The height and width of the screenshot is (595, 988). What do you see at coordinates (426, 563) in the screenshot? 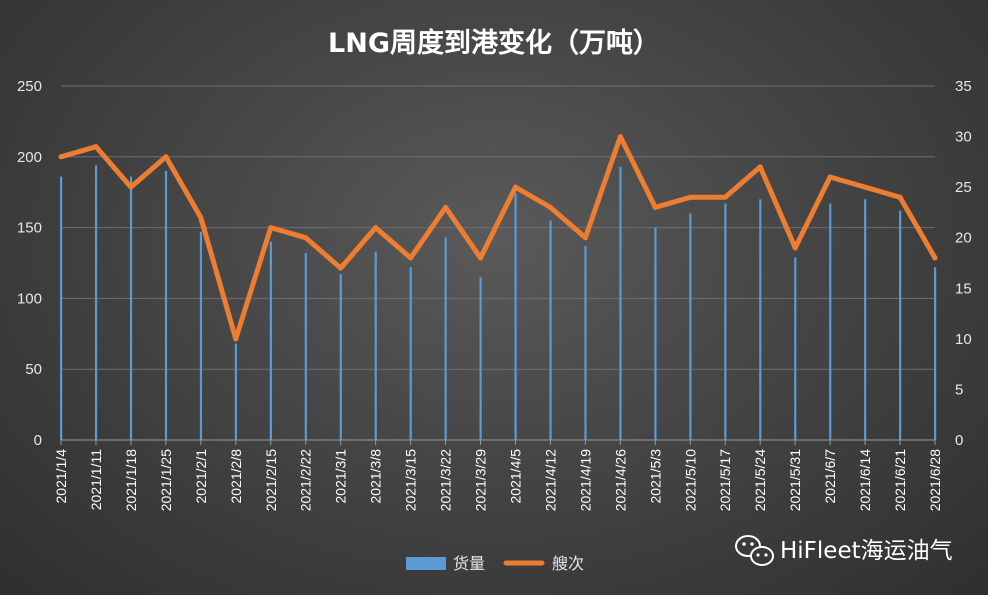
I see `legend-swatch-bar` at bounding box center [426, 563].